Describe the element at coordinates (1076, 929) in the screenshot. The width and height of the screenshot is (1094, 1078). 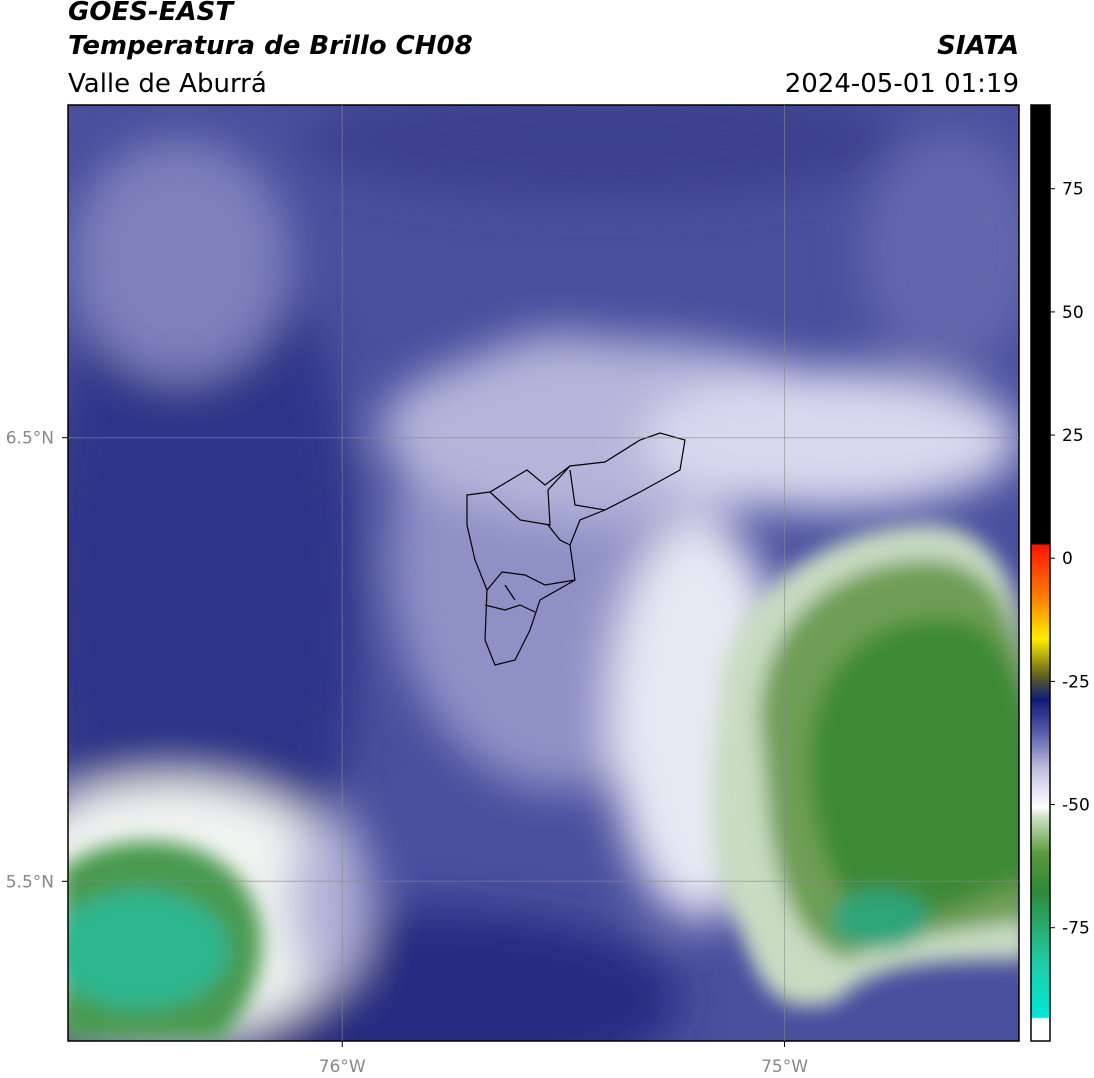
I see `colorbar-tick-label: -75` at that location.